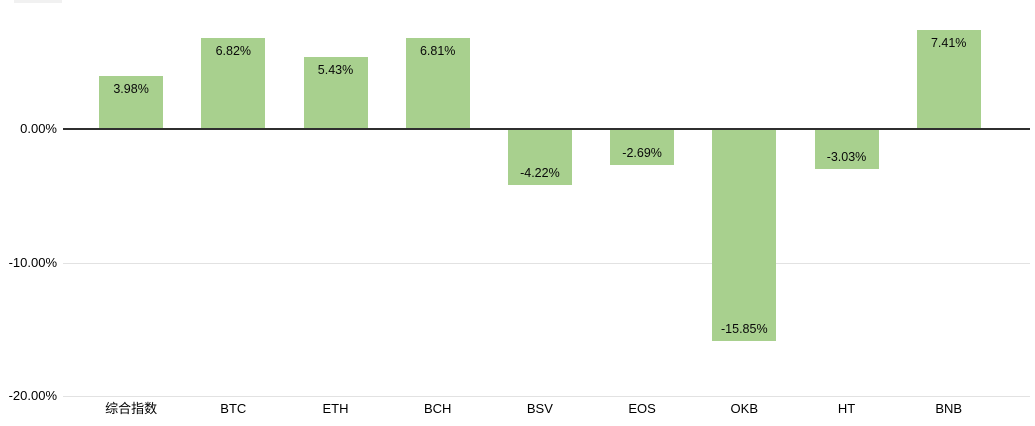 The width and height of the screenshot is (1035, 426). Describe the element at coordinates (437, 51) in the screenshot. I see `bar-value-label: 6.81%` at that location.